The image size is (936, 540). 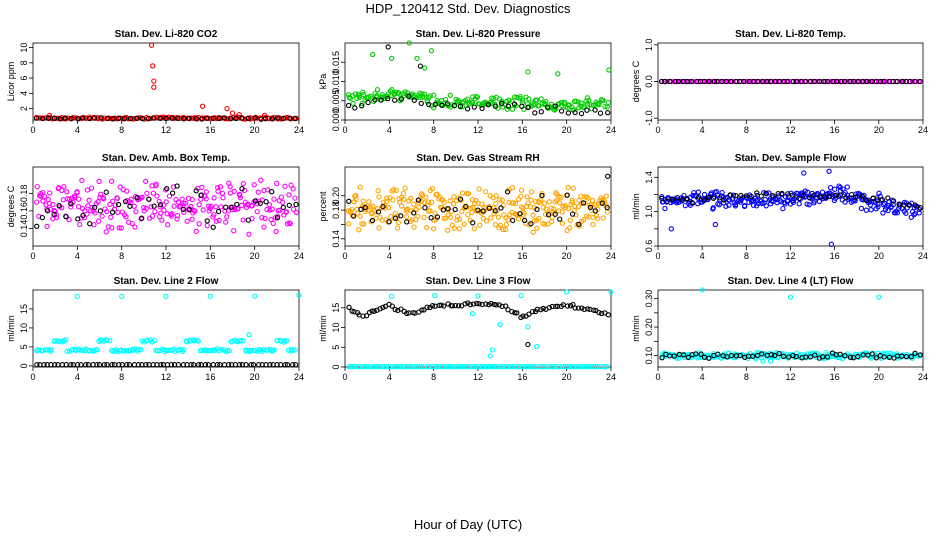 I want to click on chart-title: Stan. Dev. Line 4 (LT) Flow, so click(x=791, y=281).